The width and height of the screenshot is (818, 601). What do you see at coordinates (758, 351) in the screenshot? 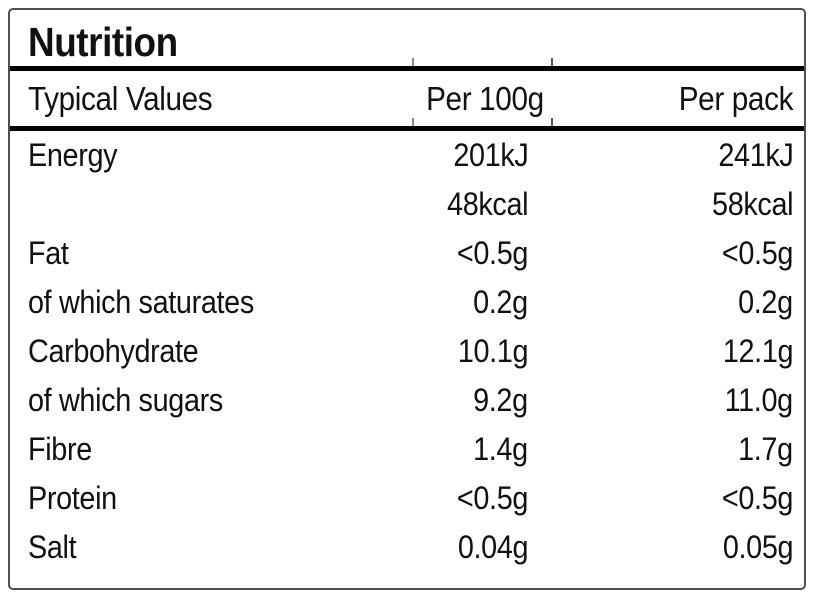
I see `per-pack-value: 12.1g` at bounding box center [758, 351].